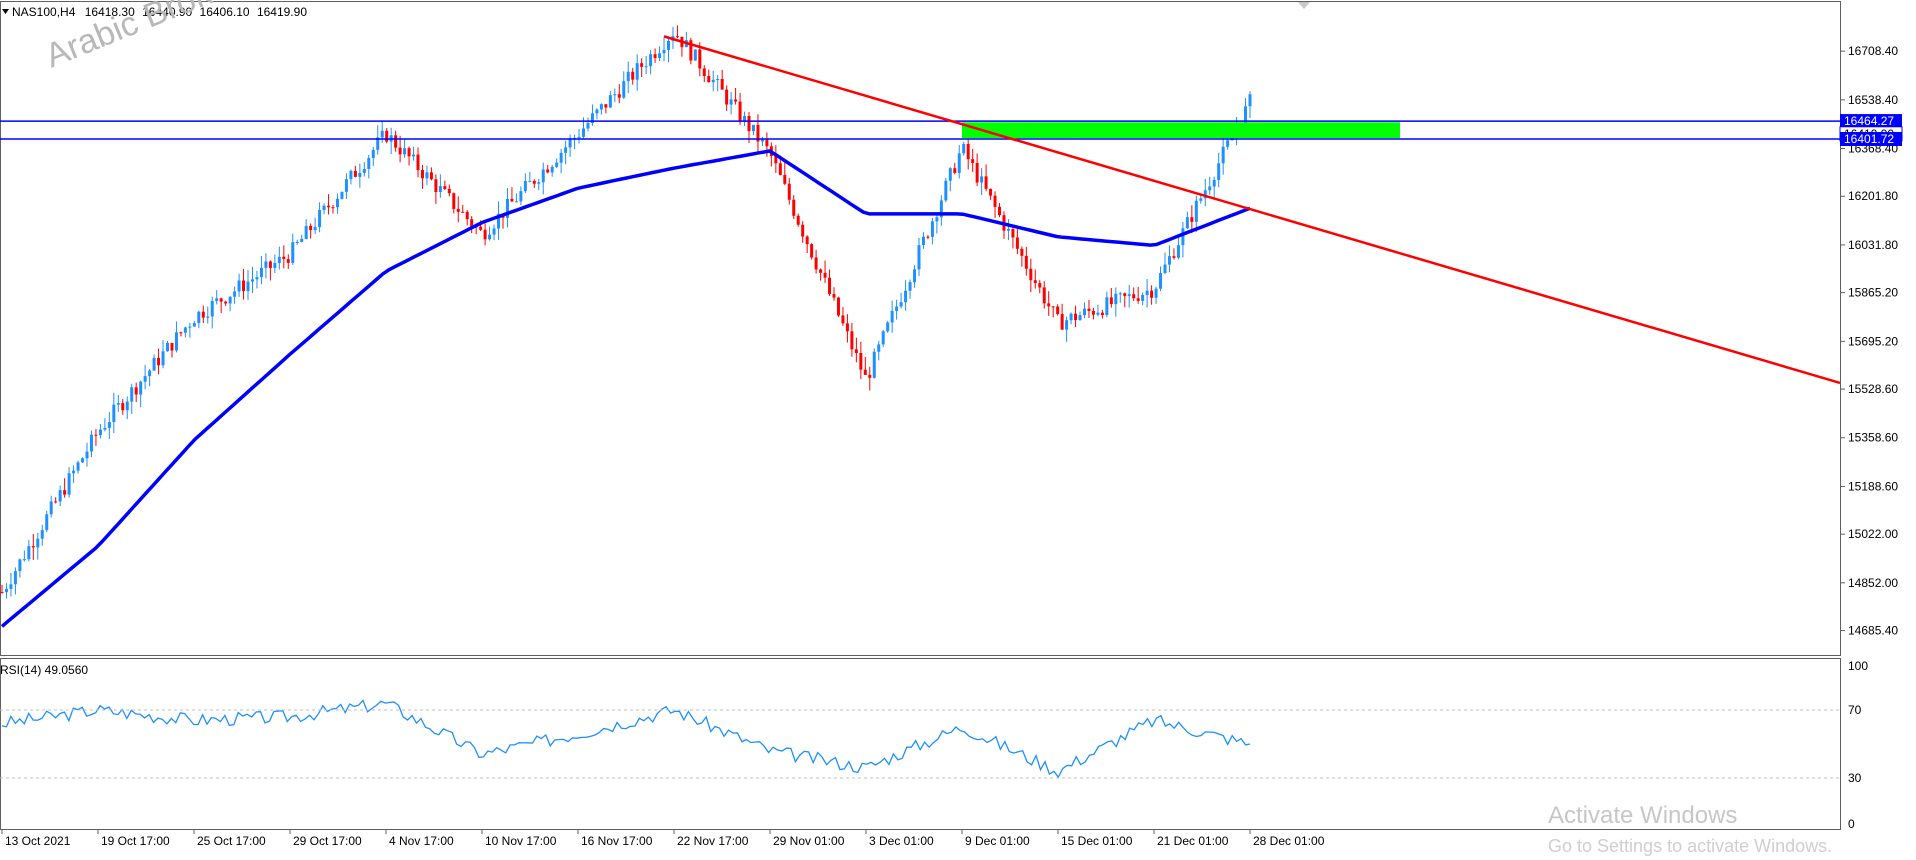 The width and height of the screenshot is (1916, 860). Describe the element at coordinates (135, 841) in the screenshot. I see `time-axis-label: 19 Oct 17:00` at that location.